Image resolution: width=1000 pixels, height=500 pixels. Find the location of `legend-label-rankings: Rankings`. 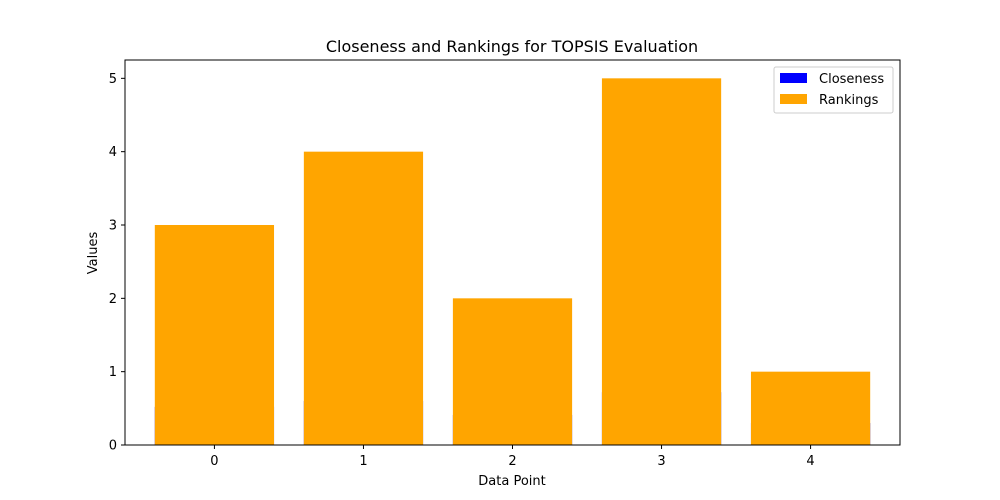

legend-label-rankings: Rankings is located at coordinates (849, 100).